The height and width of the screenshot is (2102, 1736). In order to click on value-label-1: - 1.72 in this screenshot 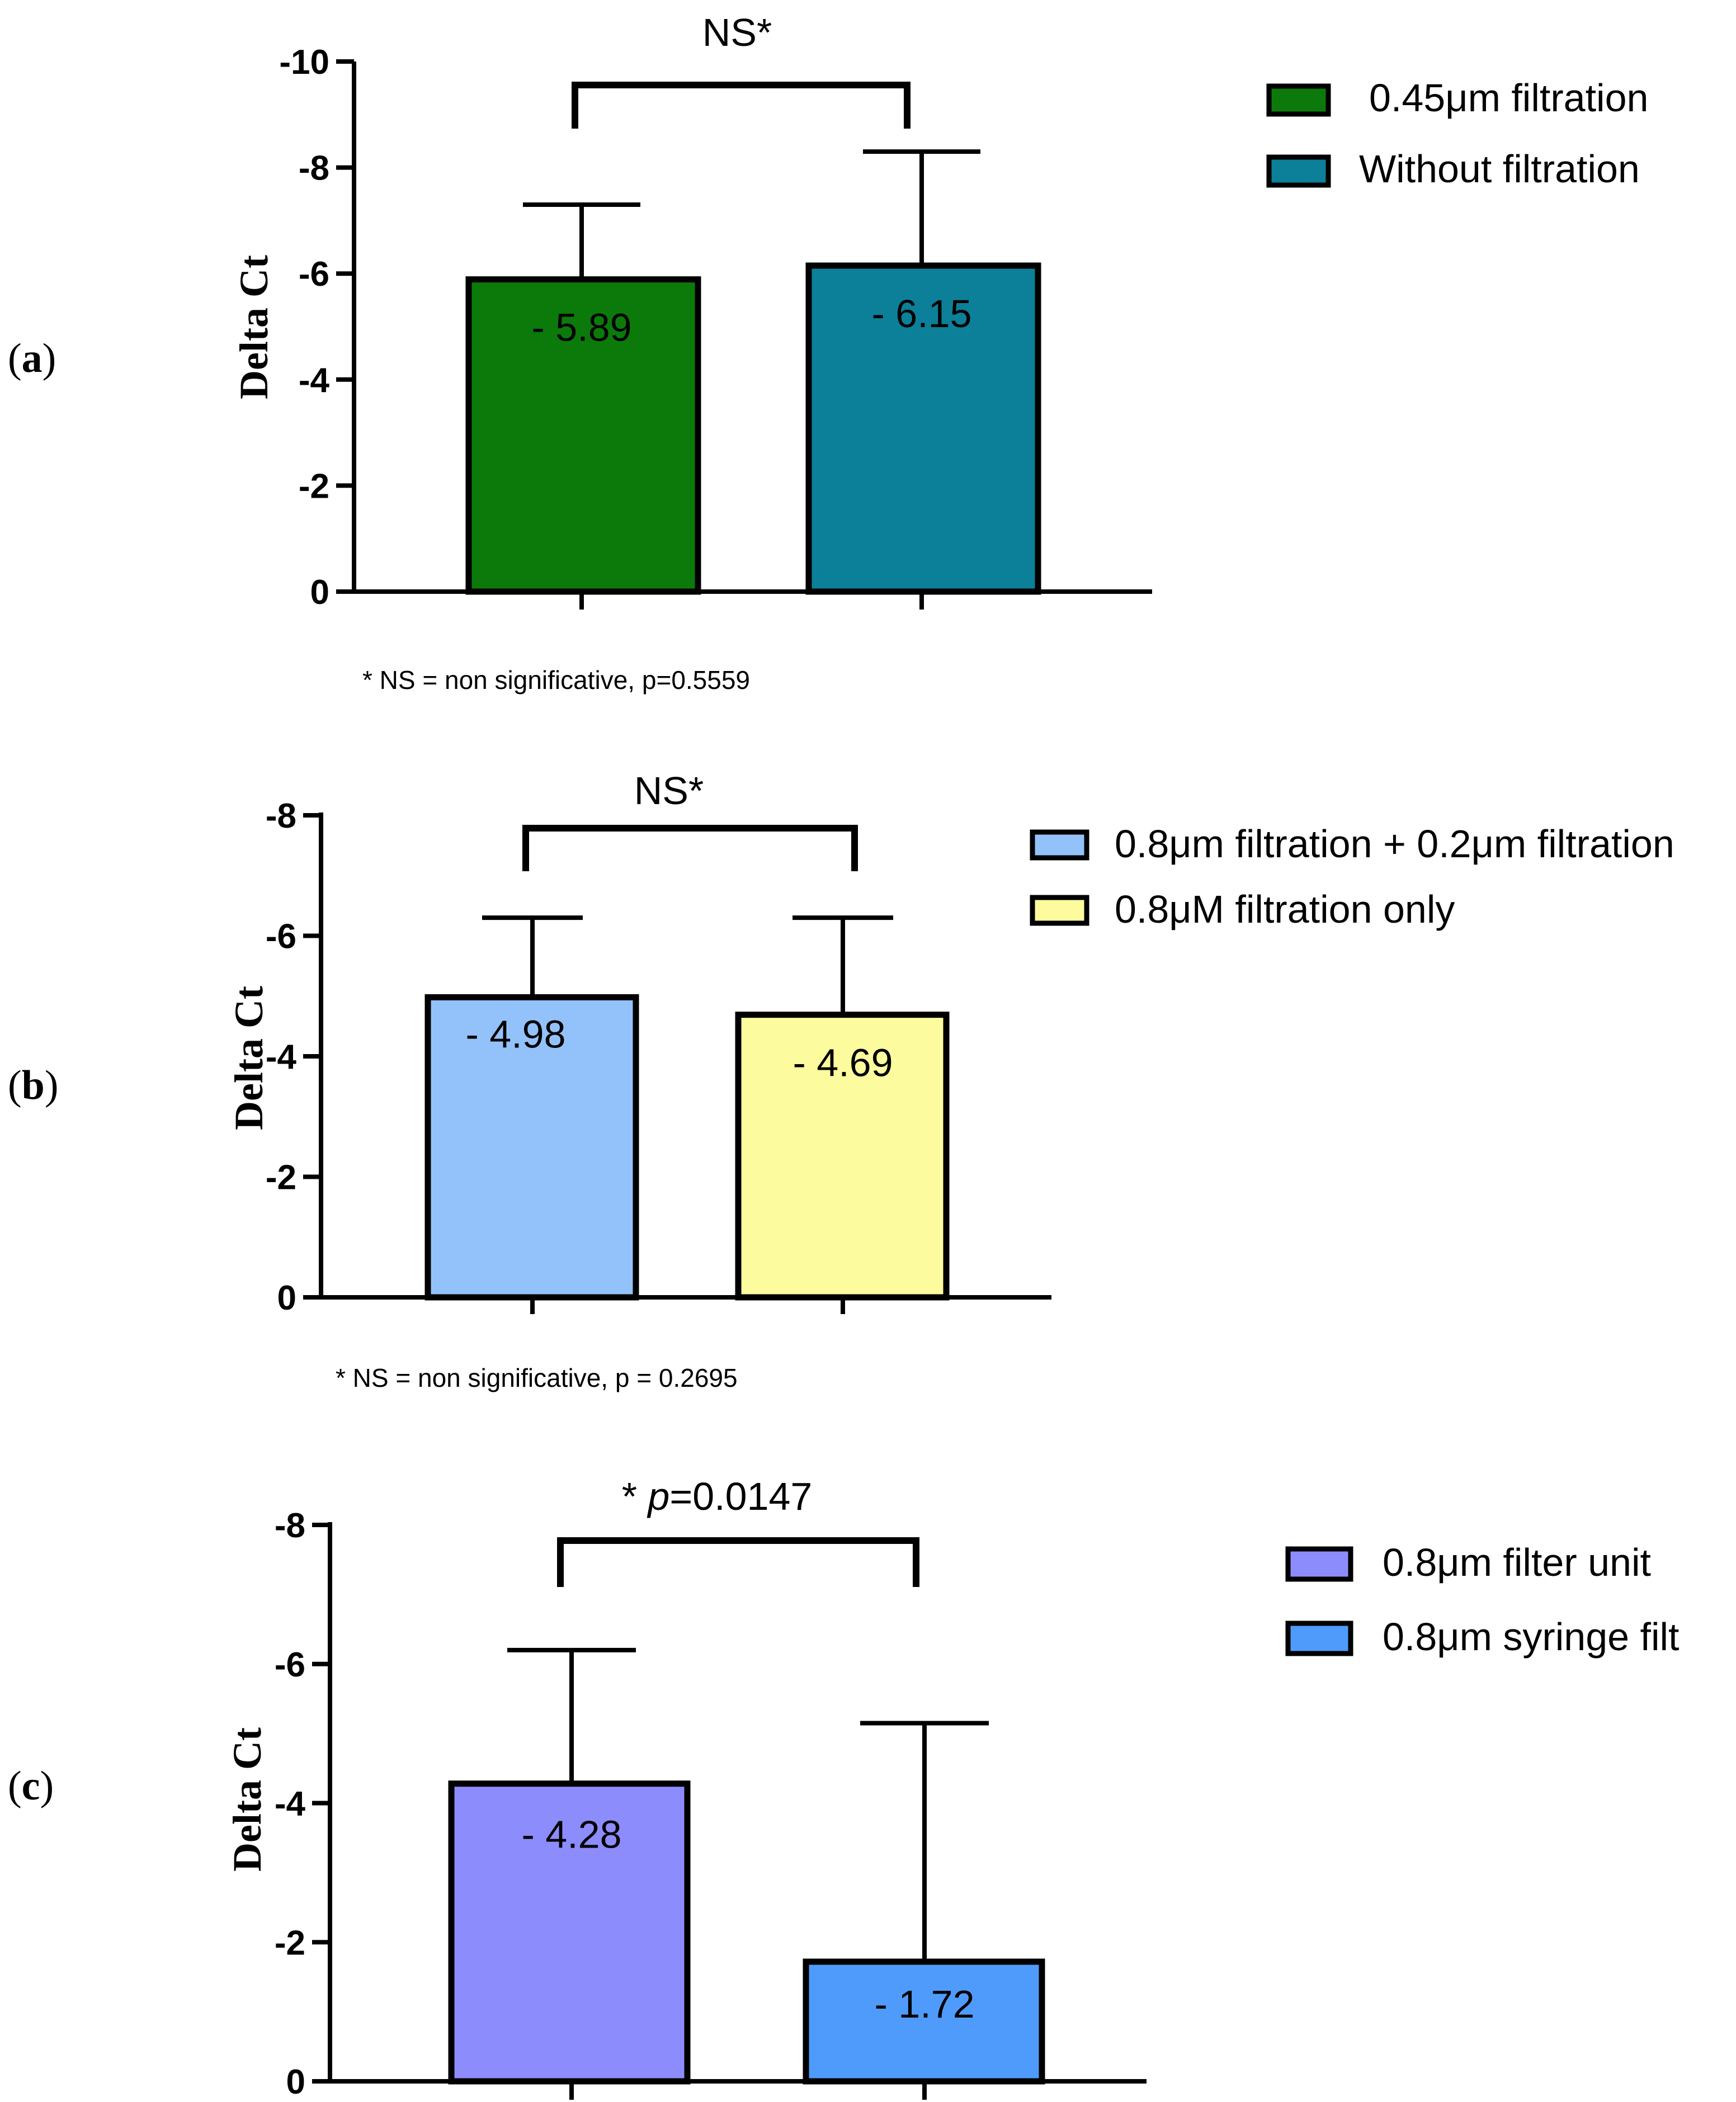, I will do `click(925, 2004)`.